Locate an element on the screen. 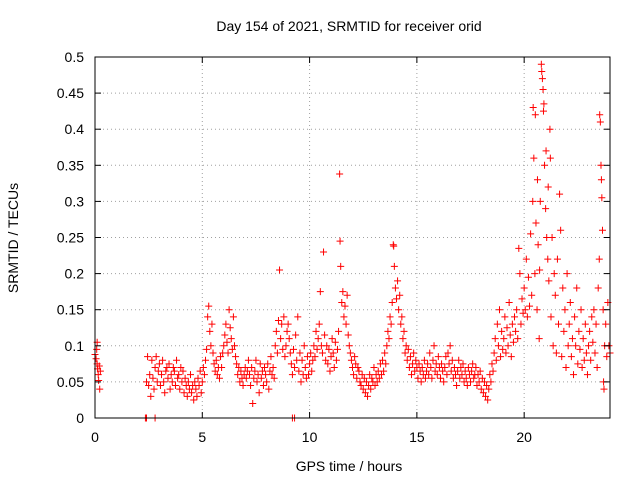  y-tick-label: 0.4 is located at coordinates (75, 129).